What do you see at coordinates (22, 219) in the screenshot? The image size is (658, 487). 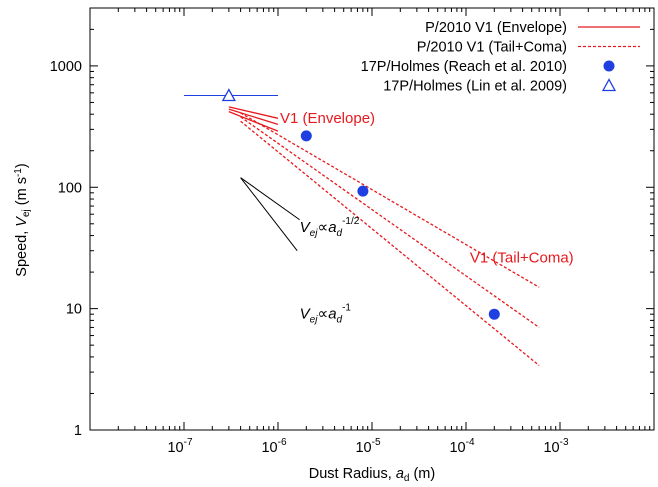 I see `y-axis-label: Speed, Vej (m s-1)` at bounding box center [22, 219].